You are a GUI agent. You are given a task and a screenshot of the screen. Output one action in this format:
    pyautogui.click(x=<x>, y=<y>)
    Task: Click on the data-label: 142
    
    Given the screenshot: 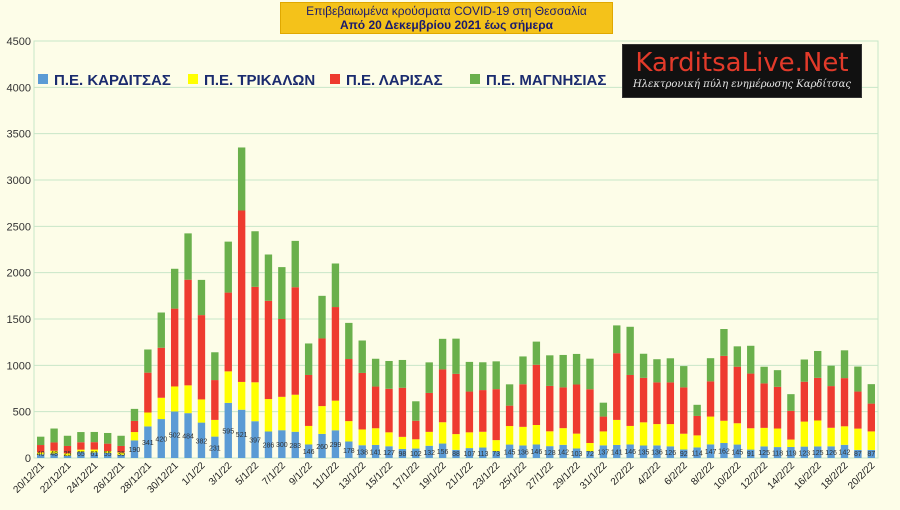 What is the action you would take?
    pyautogui.click(x=563, y=452)
    